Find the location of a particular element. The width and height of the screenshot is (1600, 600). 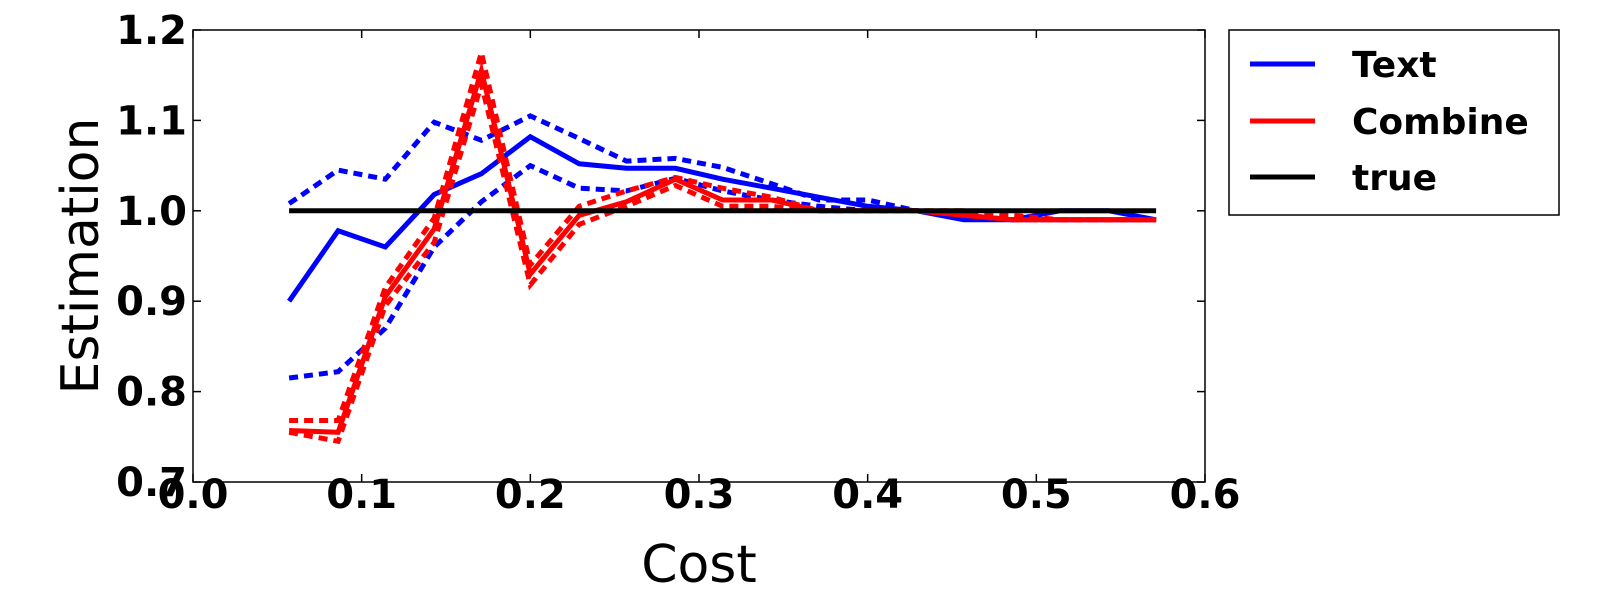

legend: Text Combine true is located at coordinates (1394, 122).